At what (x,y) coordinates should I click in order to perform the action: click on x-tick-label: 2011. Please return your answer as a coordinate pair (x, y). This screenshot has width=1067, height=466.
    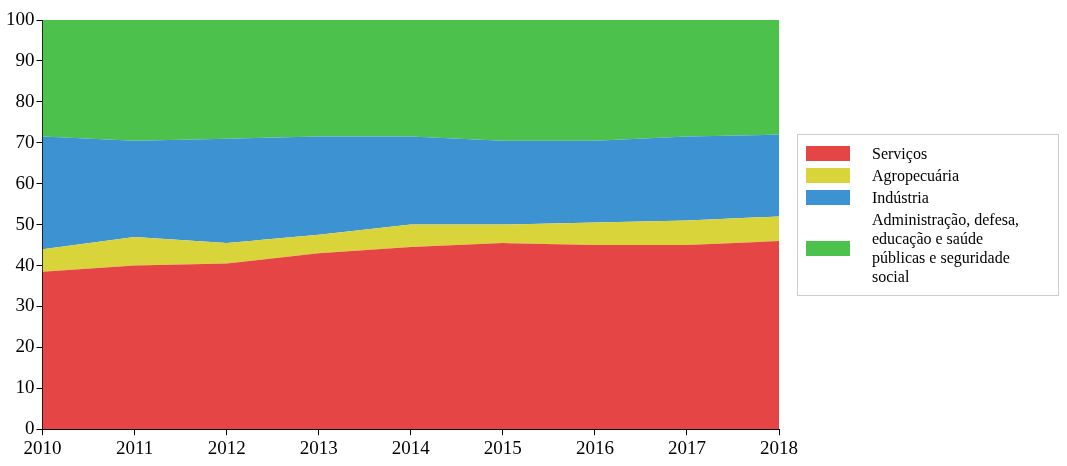
    Looking at the image, I should click on (134, 447).